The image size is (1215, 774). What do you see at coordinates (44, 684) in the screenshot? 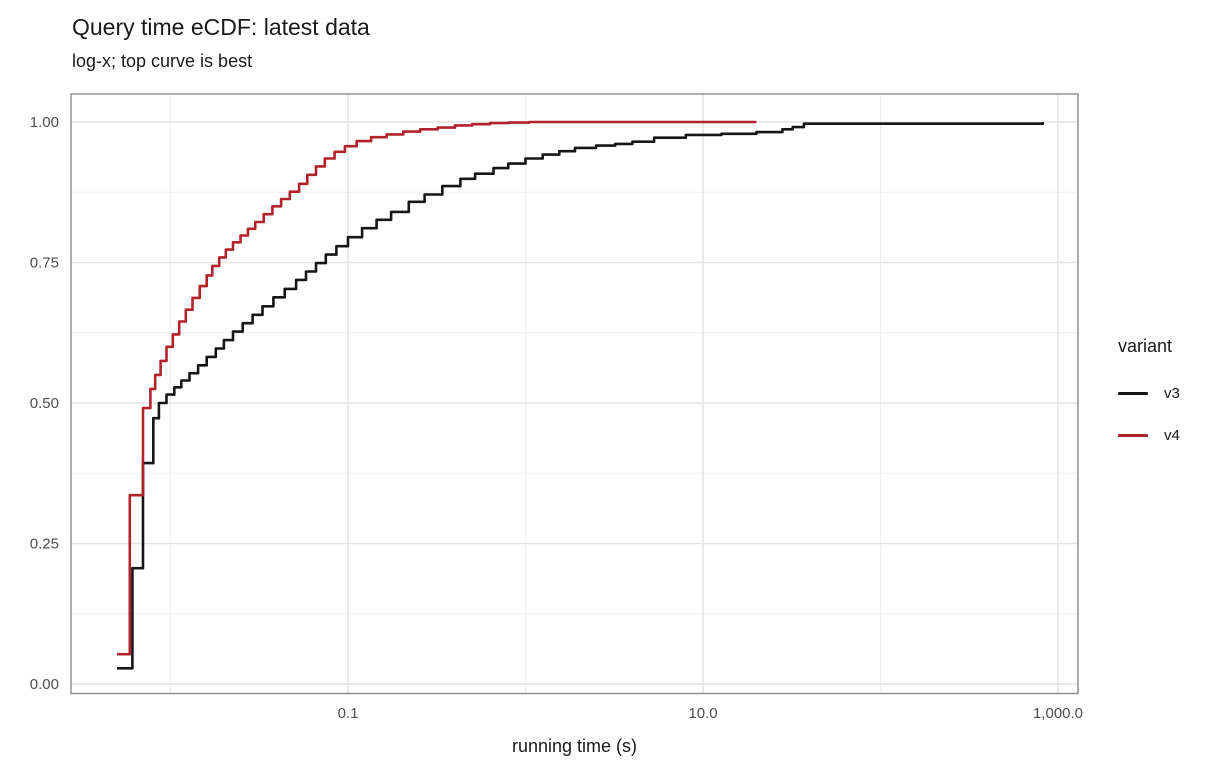
I see `y-tick-label: 0.00` at bounding box center [44, 684].